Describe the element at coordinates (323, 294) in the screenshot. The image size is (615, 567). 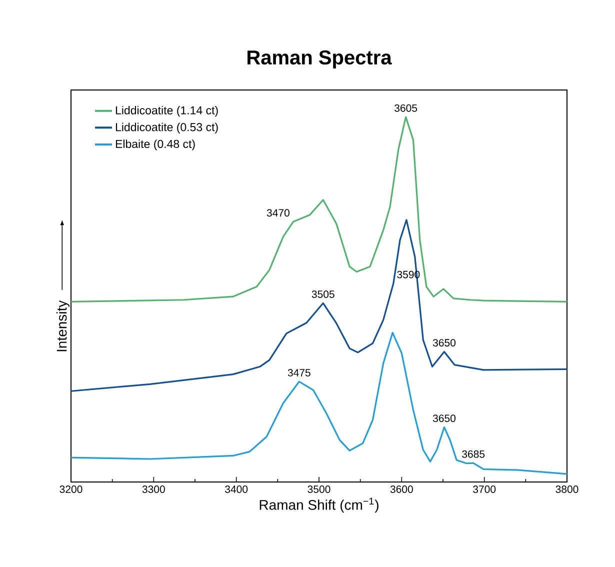
I see `annotation: 3505` at that location.